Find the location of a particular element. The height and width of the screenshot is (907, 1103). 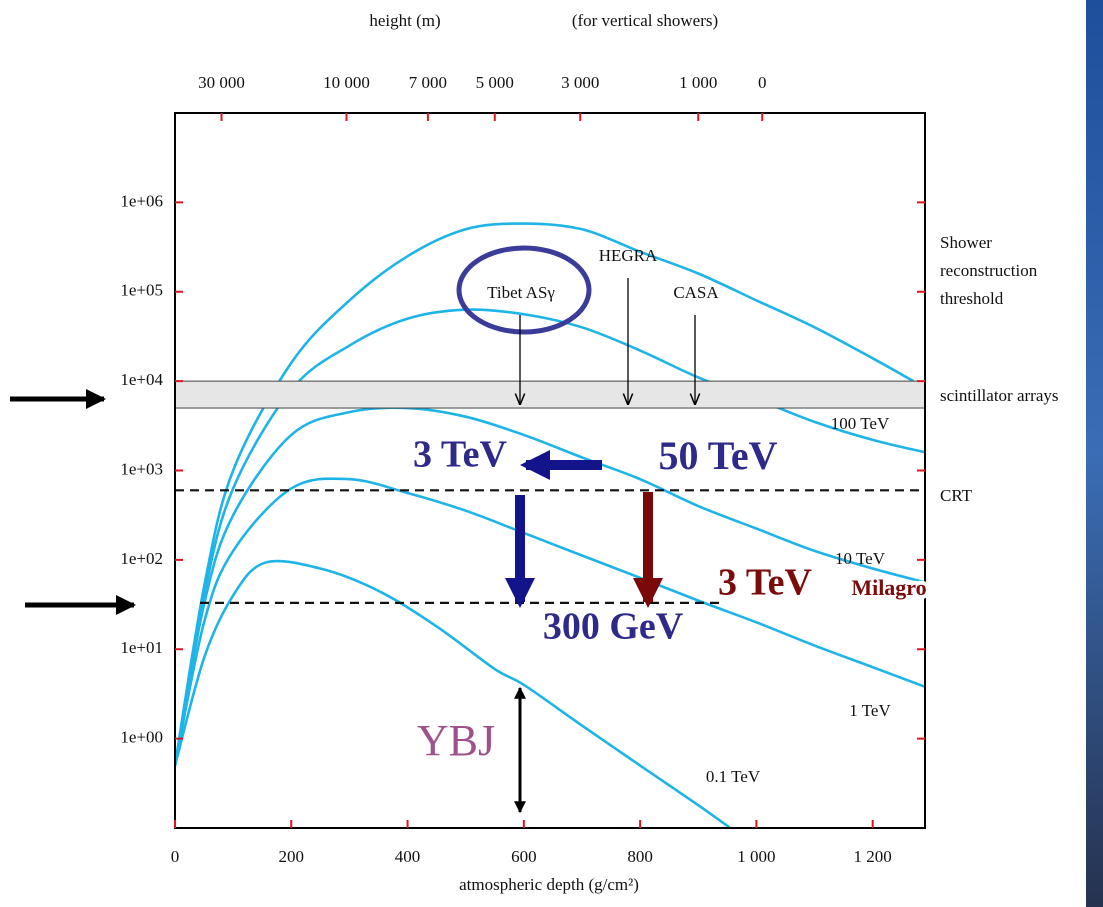

curve-label: 1 TeV is located at coordinates (870, 710).